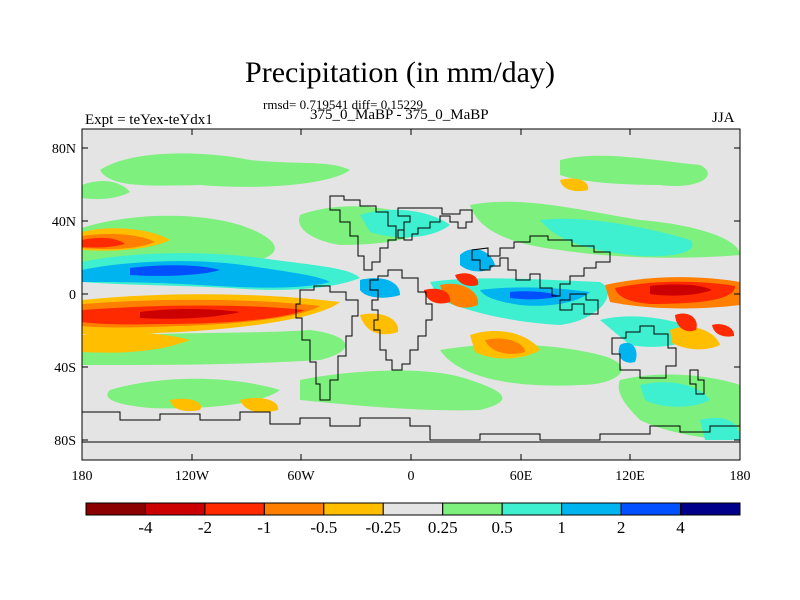  I want to click on cyan-blob-north-atlantic, so click(405, 223).